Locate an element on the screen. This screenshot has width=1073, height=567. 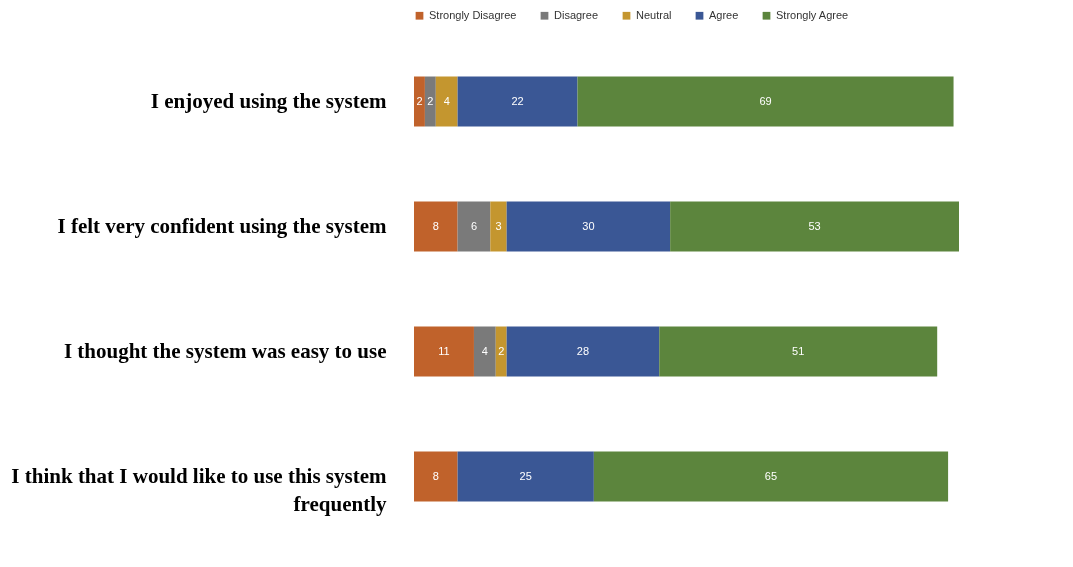
y-tick-label: I think that I would like to use this system frequently is located at coordinates (199, 489).